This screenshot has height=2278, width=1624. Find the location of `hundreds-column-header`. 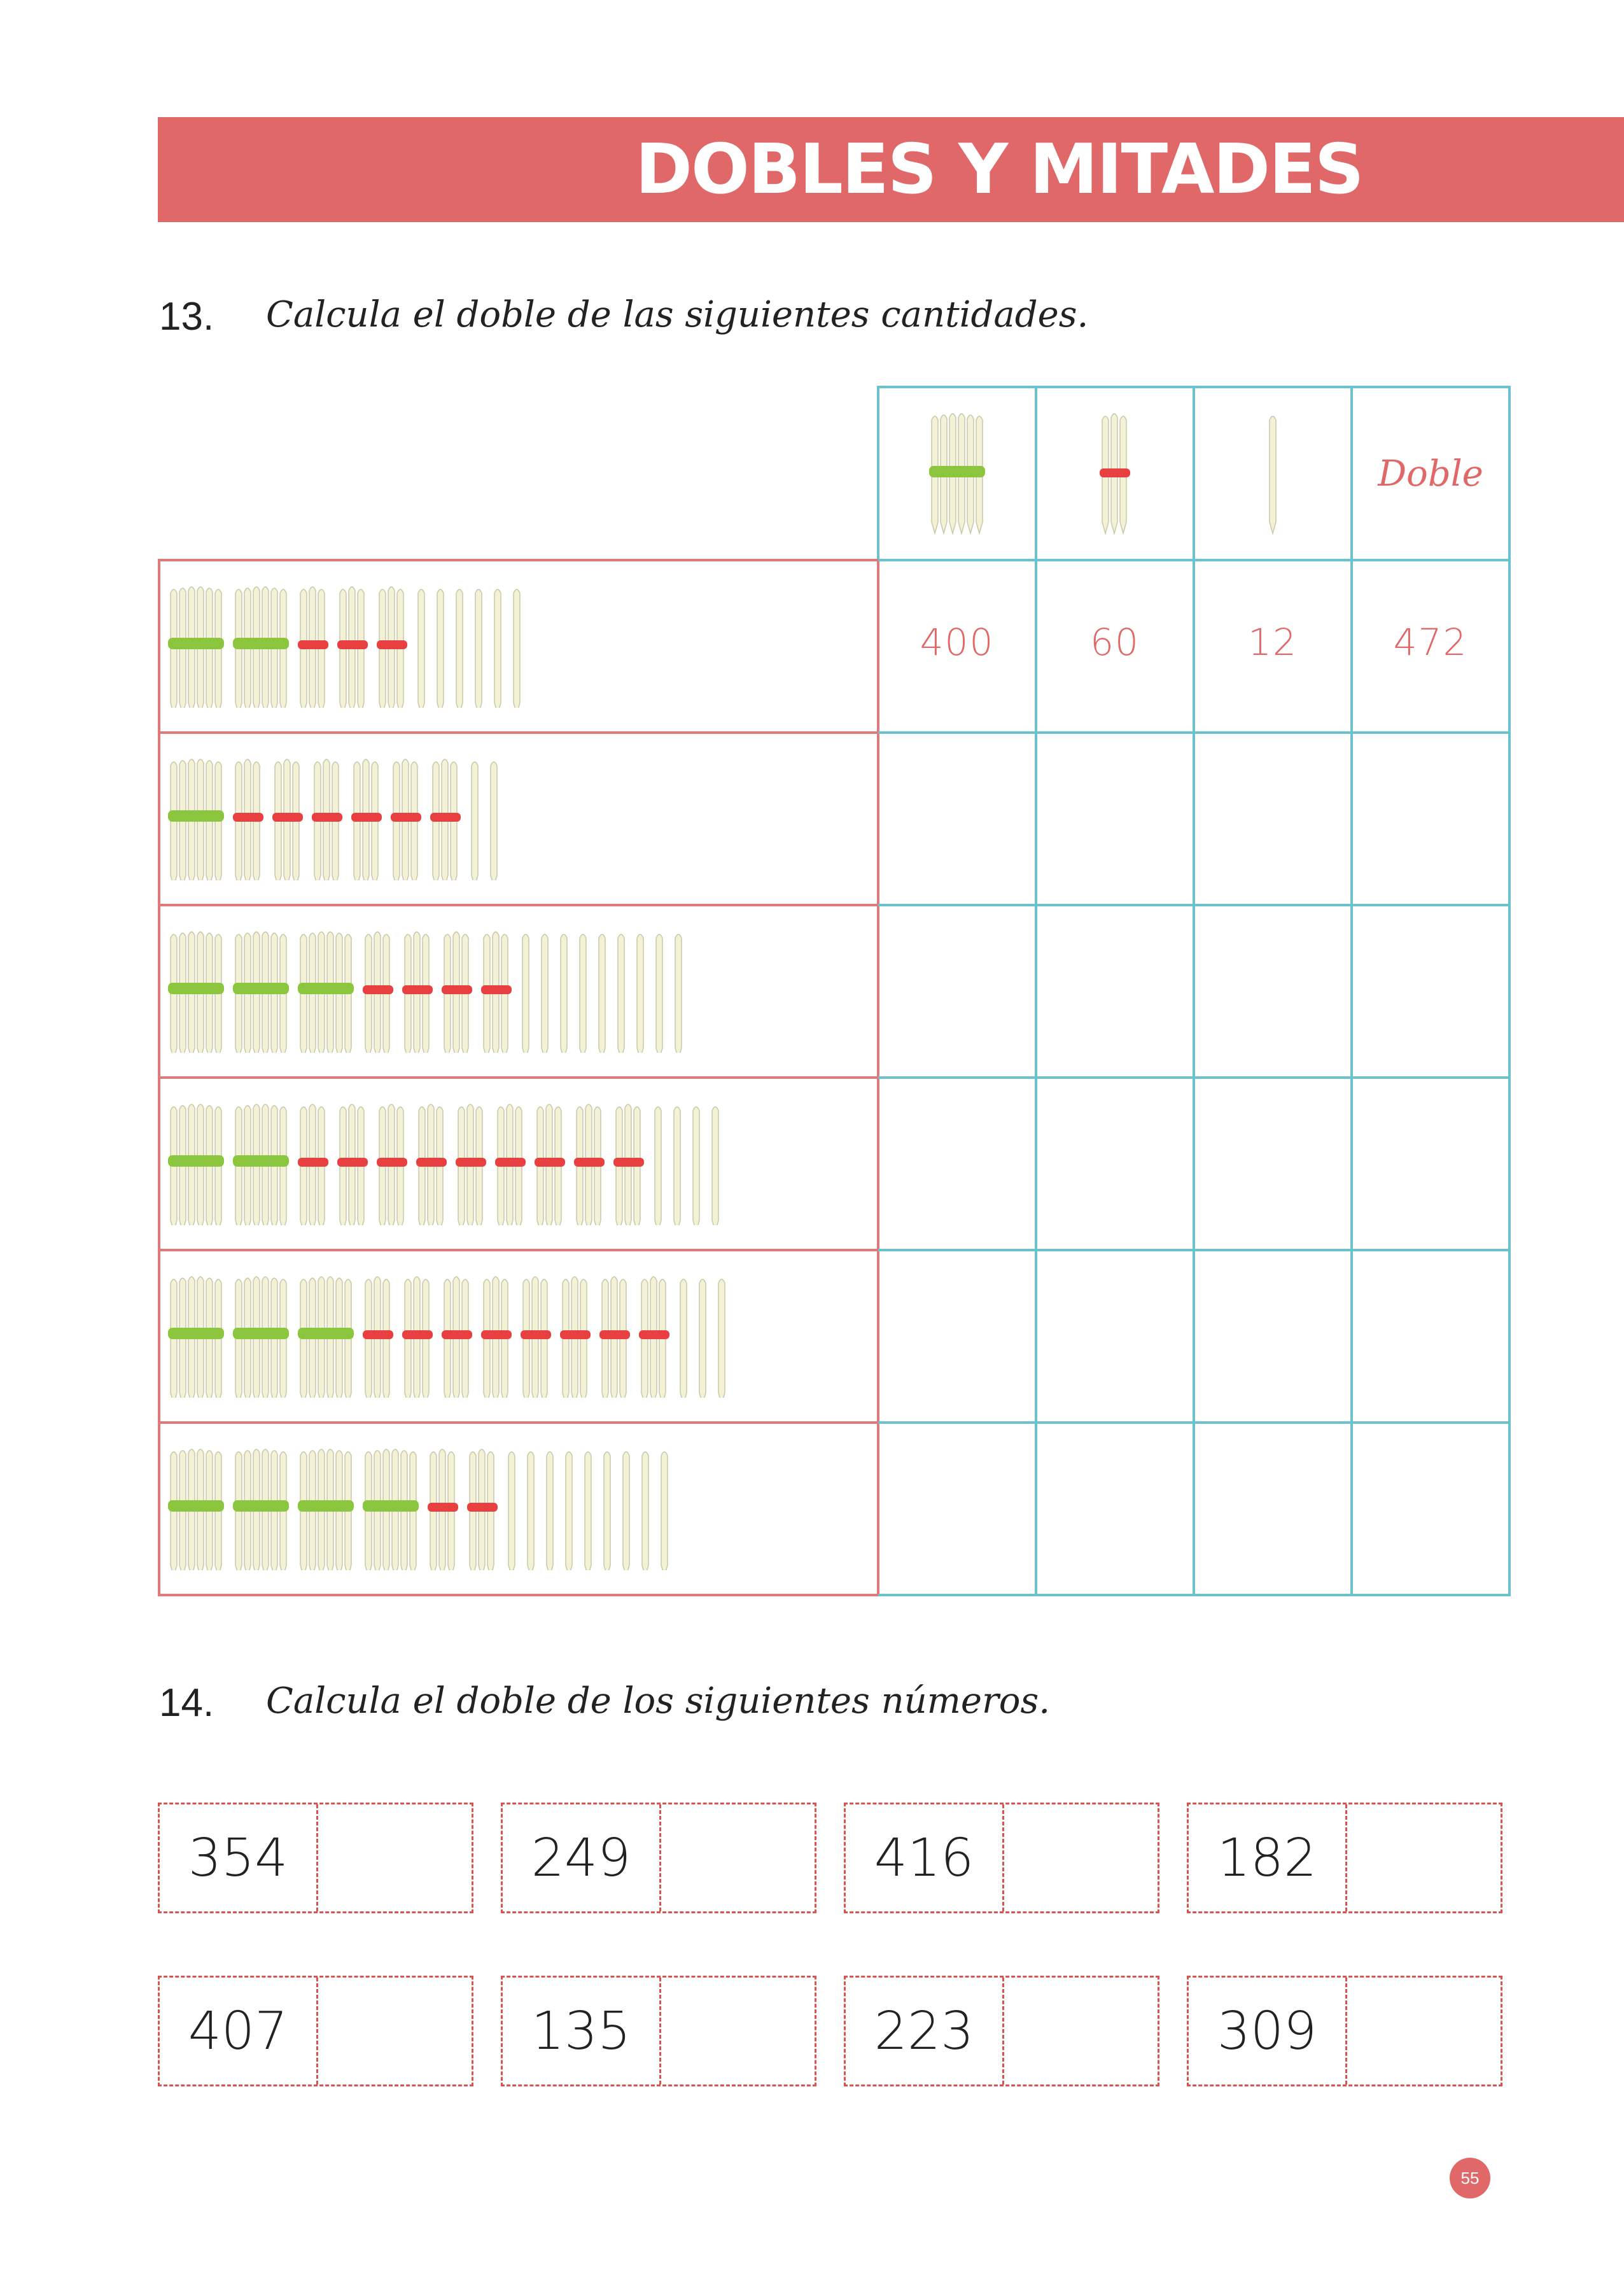

hundreds-column-header is located at coordinates (957, 473).